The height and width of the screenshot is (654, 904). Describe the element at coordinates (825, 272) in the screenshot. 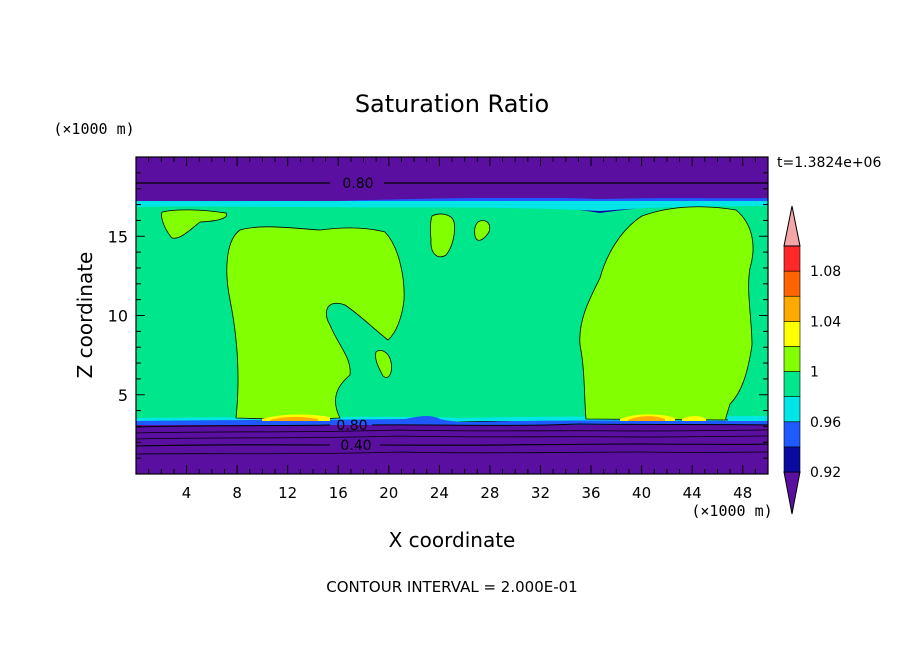

I see `colorbar-label: 1.08` at that location.